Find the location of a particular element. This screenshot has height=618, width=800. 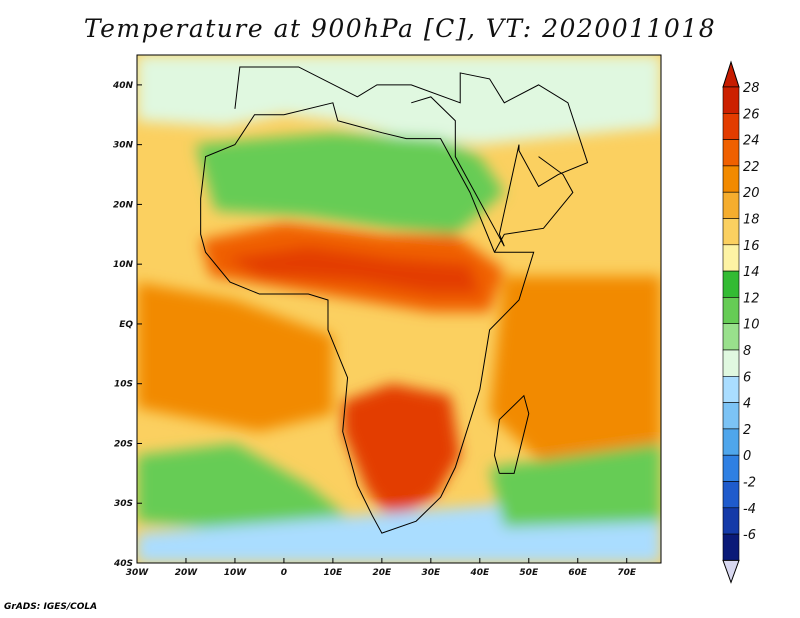

colorbar-label: -4 is located at coordinates (749, 509).